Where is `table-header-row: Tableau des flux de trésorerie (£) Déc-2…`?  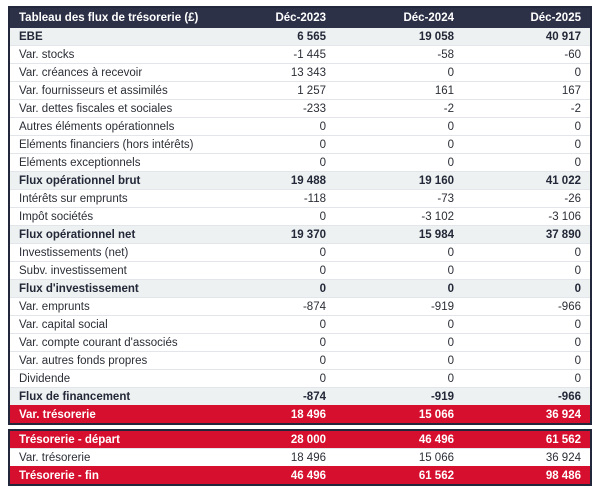 table-header-row: Tableau des flux de trésorerie (£) Déc-2… is located at coordinates (300, 17).